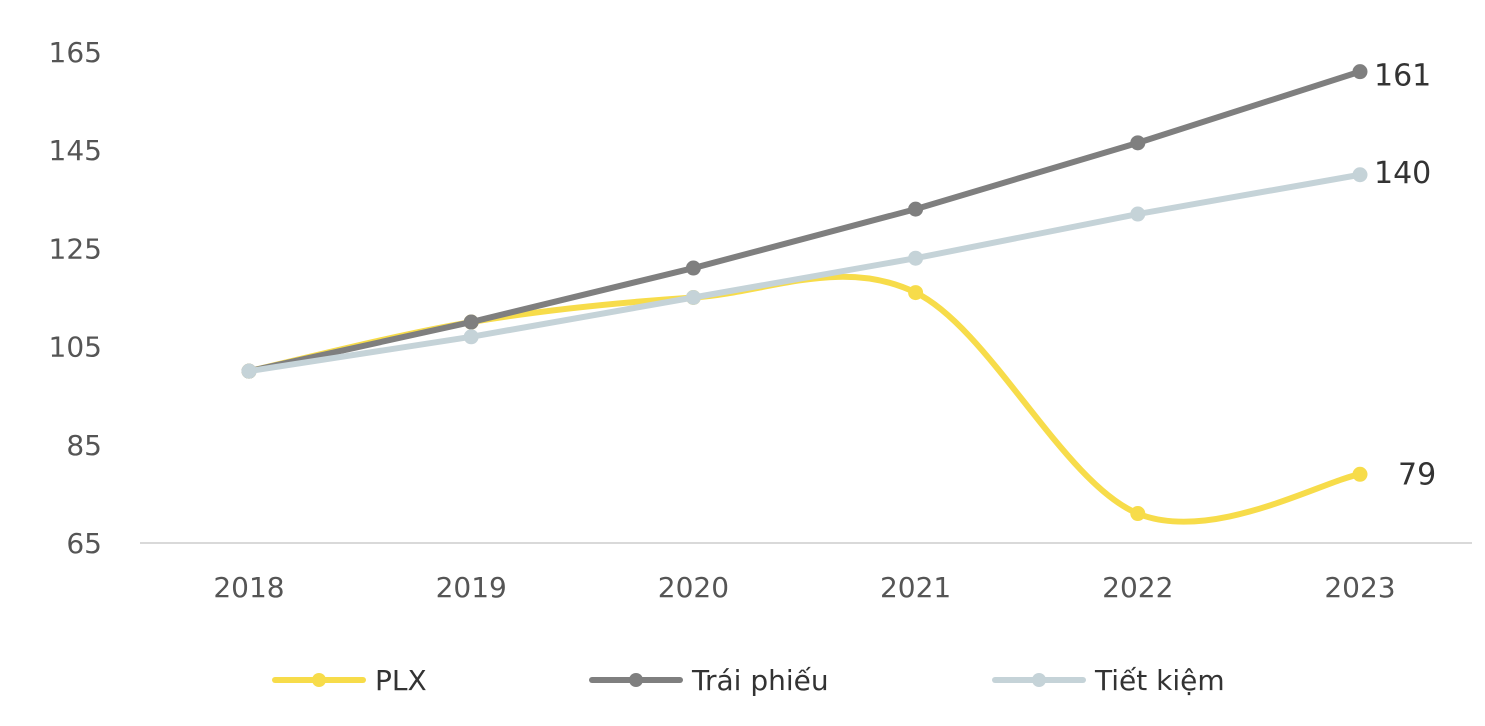 This screenshot has height=726, width=1485. Describe the element at coordinates (915, 587) in the screenshot. I see `x-tick-label: 2021` at that location.